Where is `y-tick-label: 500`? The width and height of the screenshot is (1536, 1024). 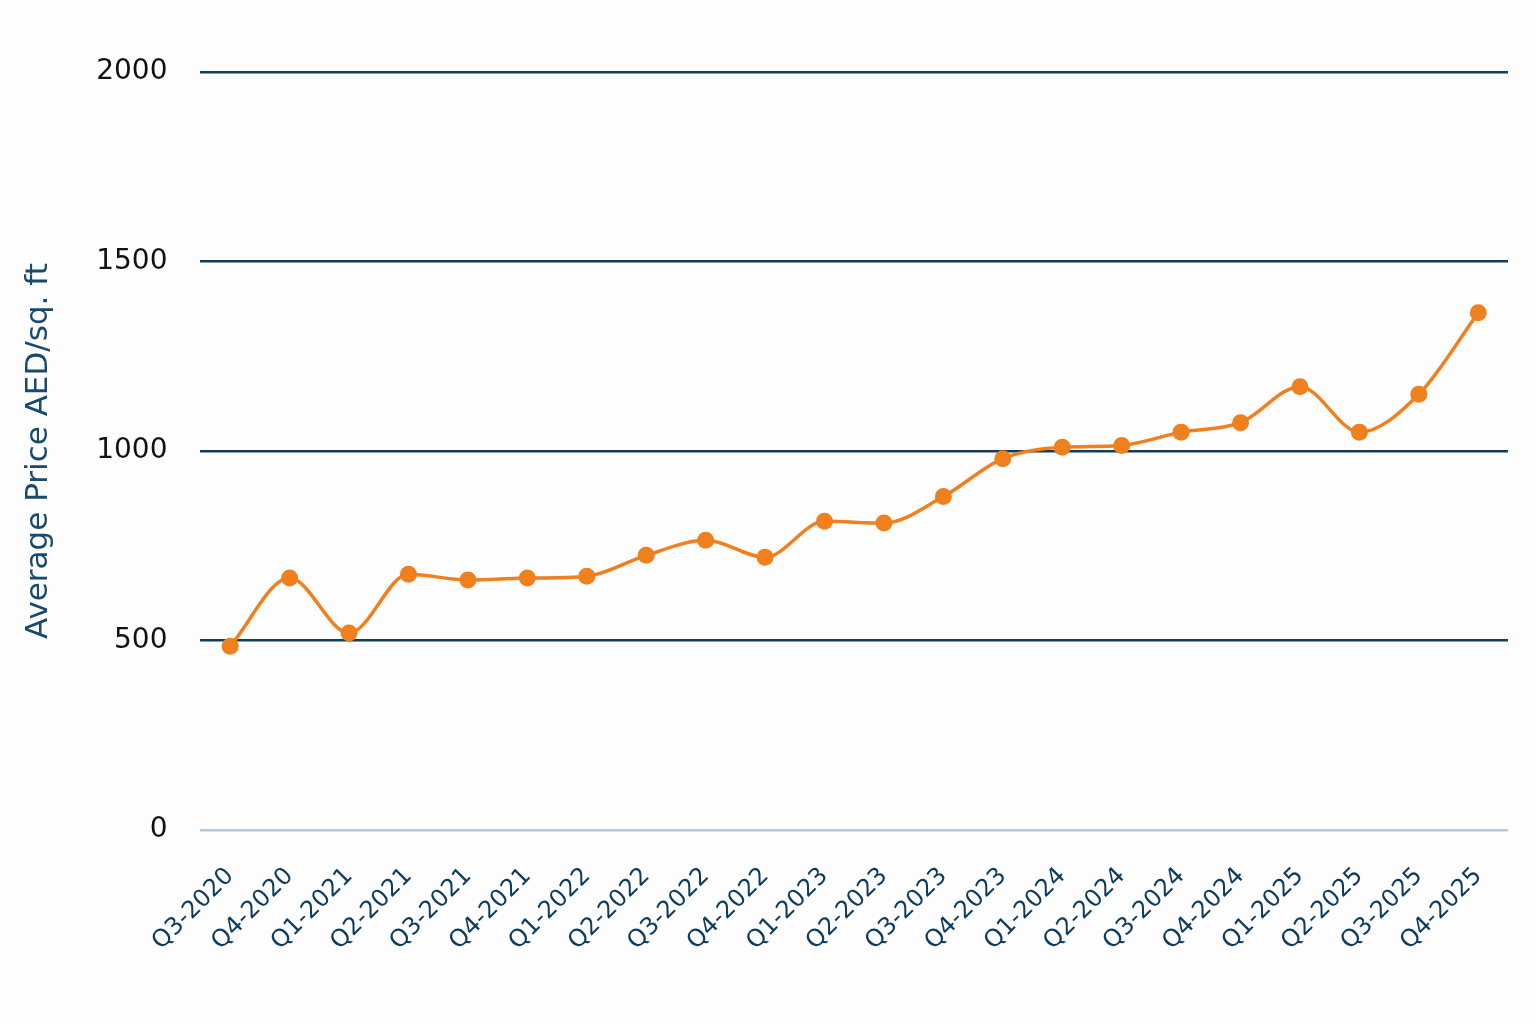 y-tick-label: 500 is located at coordinates (141, 638).